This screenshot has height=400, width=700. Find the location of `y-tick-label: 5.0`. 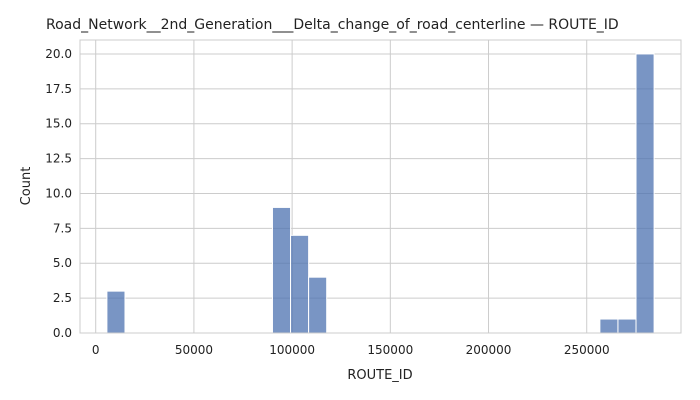

y-tick-label: 5.0 is located at coordinates (62, 263).